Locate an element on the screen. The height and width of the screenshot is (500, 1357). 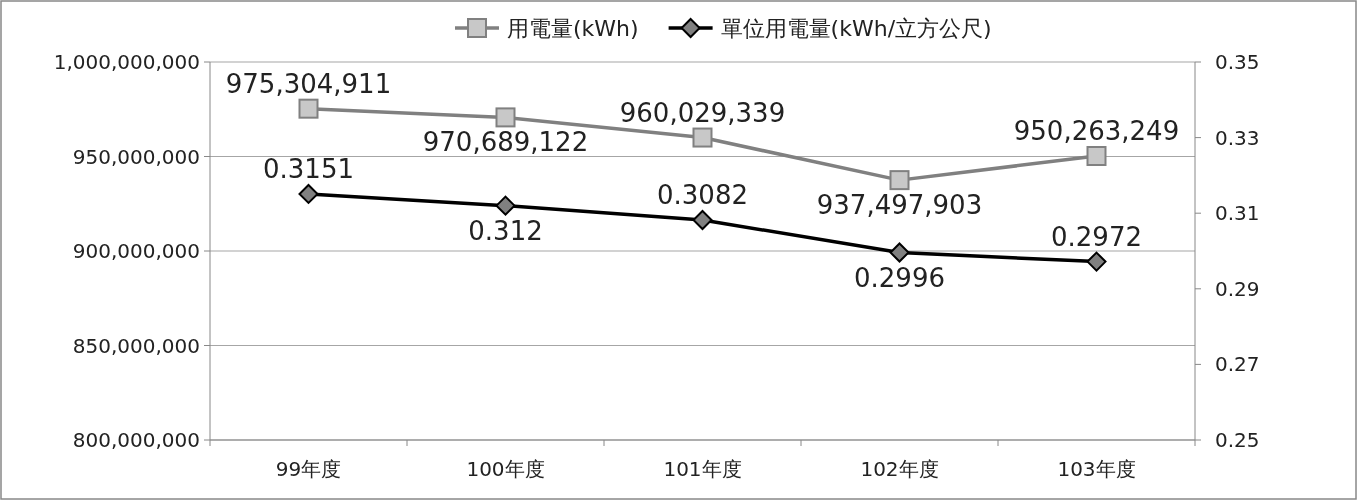
y2-tick-label: 0.31 is located at coordinates (1237, 213).